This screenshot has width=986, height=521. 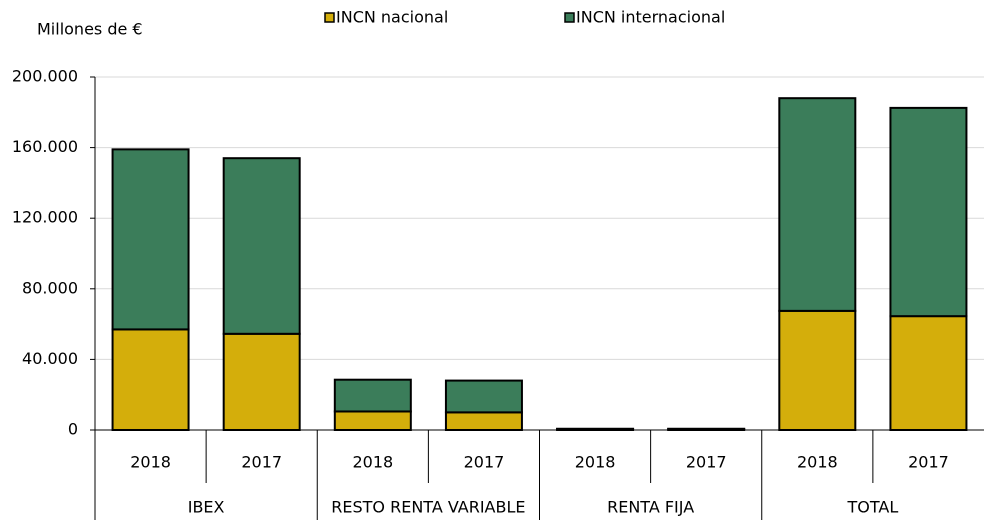 What do you see at coordinates (73, 429) in the screenshot?
I see `y-tick-label: 0` at bounding box center [73, 429].